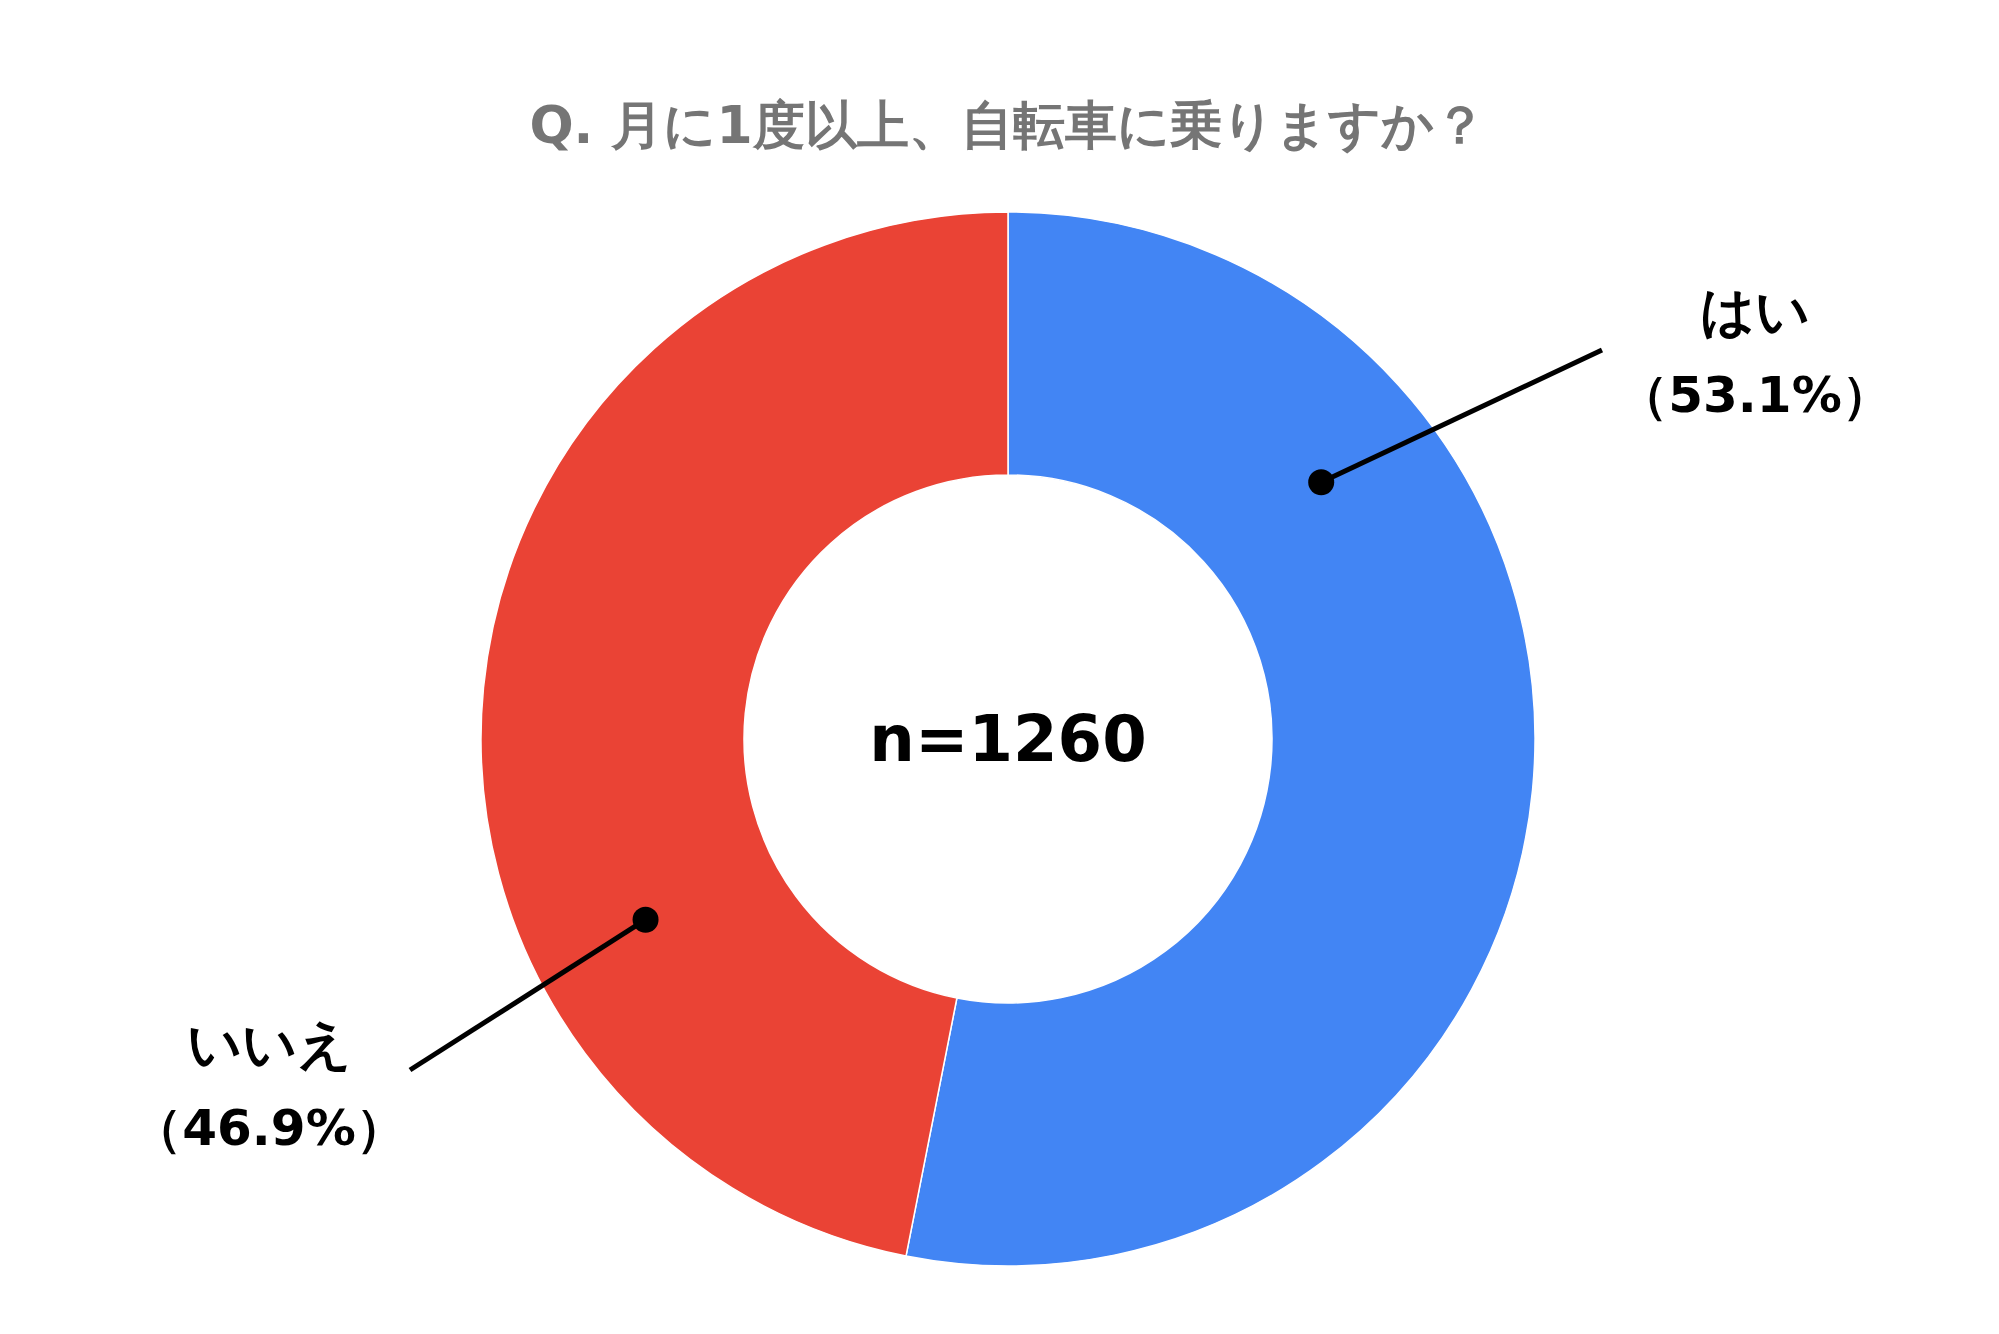 The image size is (1999, 1334). I want to click on slice-label: いいえ, so click(269, 1044).